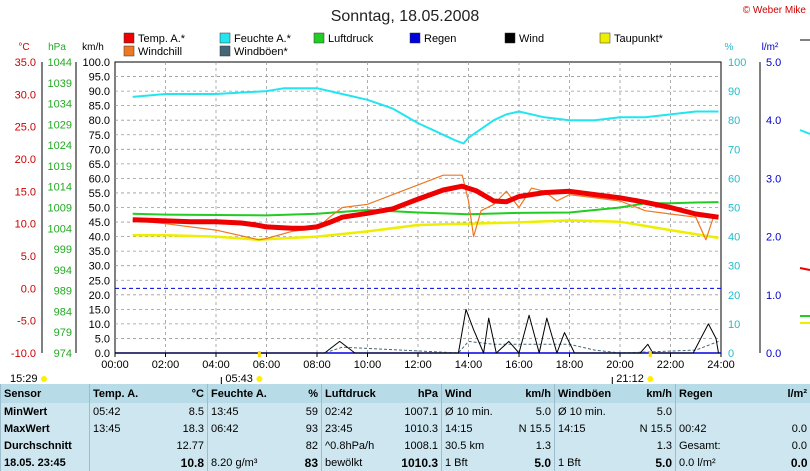 The image size is (810, 471). I want to click on sunrise-time: 05:43, so click(239, 378).